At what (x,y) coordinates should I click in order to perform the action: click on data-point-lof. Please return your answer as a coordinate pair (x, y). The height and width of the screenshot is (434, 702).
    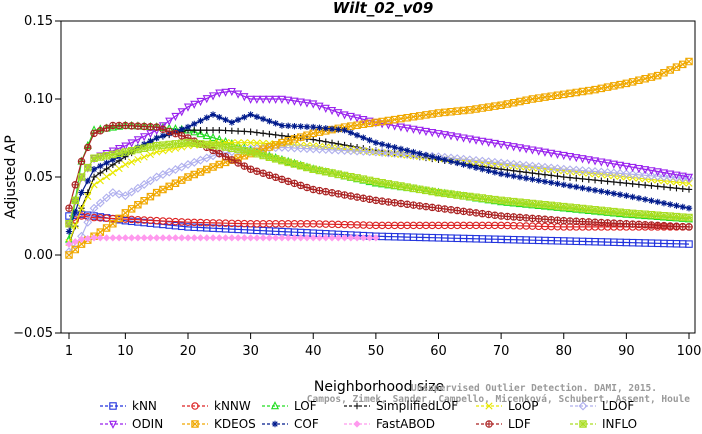
    Looking at the image, I should click on (213, 136).